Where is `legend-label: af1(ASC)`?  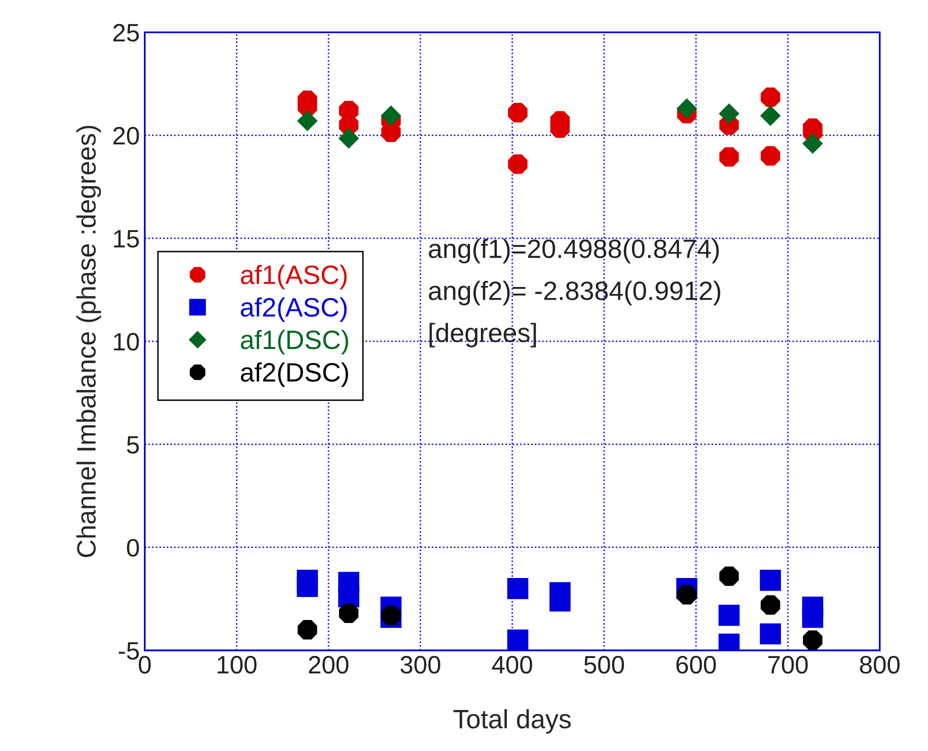
legend-label: af1(ASC) is located at coordinates (293, 277).